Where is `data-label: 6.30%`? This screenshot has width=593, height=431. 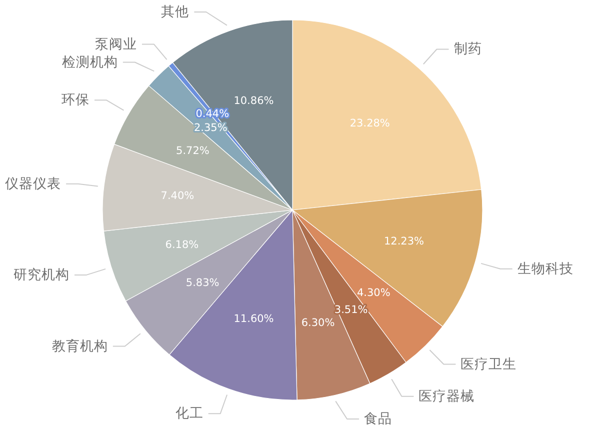 data-label: 6.30% is located at coordinates (318, 323).